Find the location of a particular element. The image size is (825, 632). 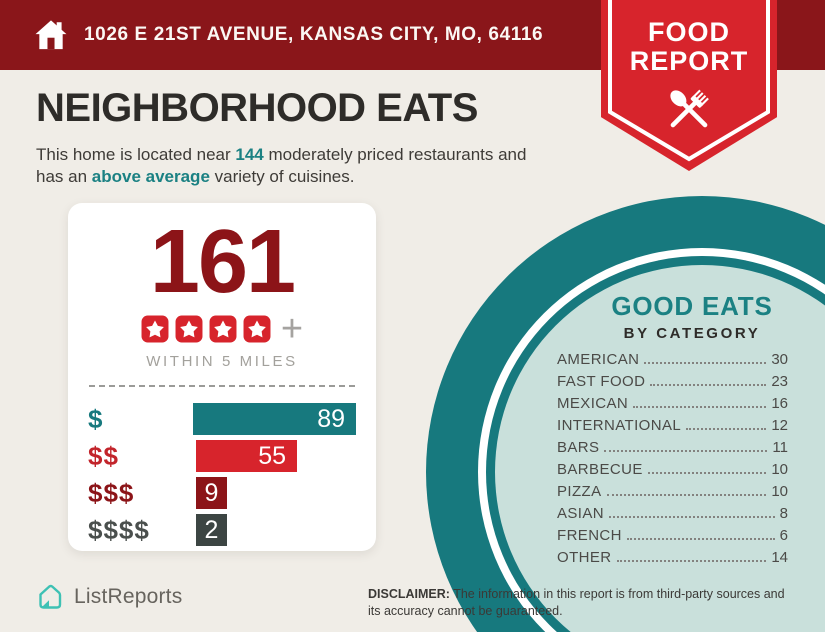

price-tier-label: $ is located at coordinates (96, 418).